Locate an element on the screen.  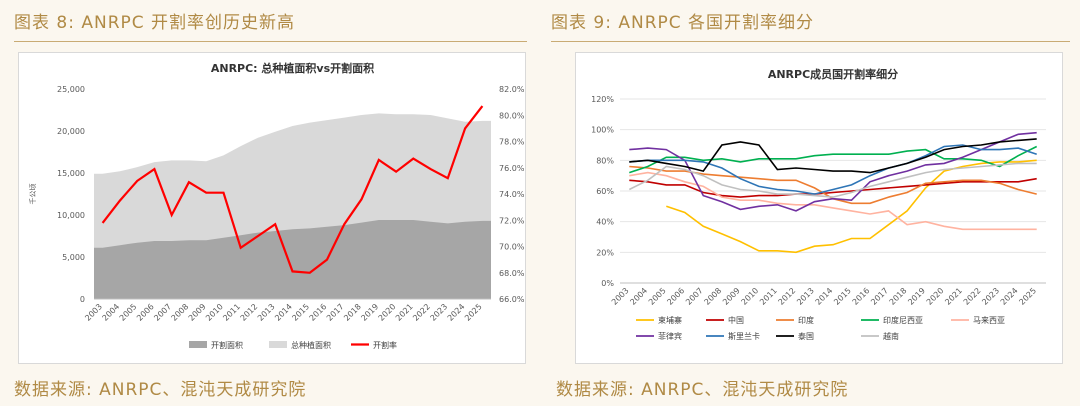
y-tick-label: 25,000 is located at coordinates (71, 89).